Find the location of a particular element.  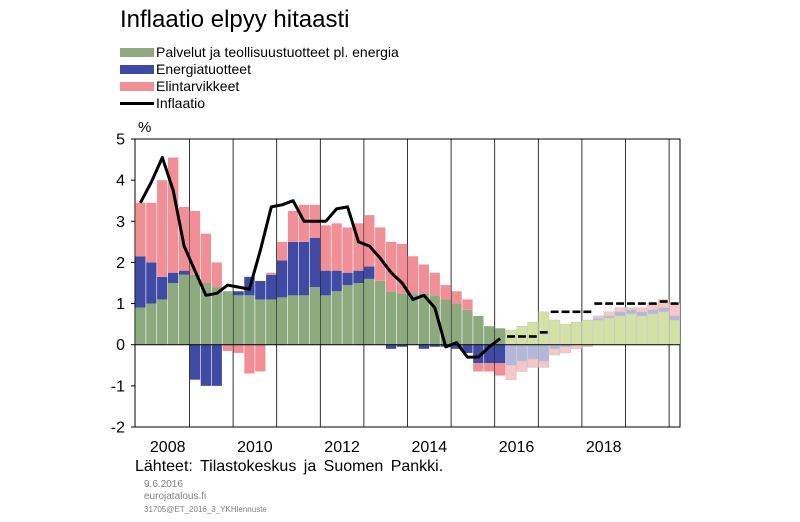

y-tick-label: 2 is located at coordinates (120, 263).